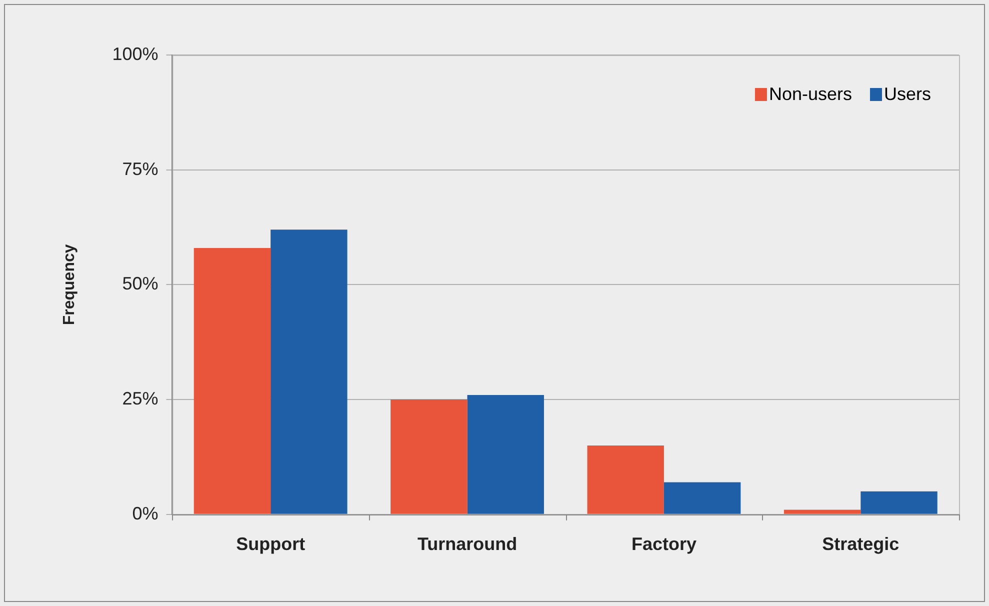  Describe the element at coordinates (69, 285) in the screenshot. I see `y-axis-title: Frequency` at that location.